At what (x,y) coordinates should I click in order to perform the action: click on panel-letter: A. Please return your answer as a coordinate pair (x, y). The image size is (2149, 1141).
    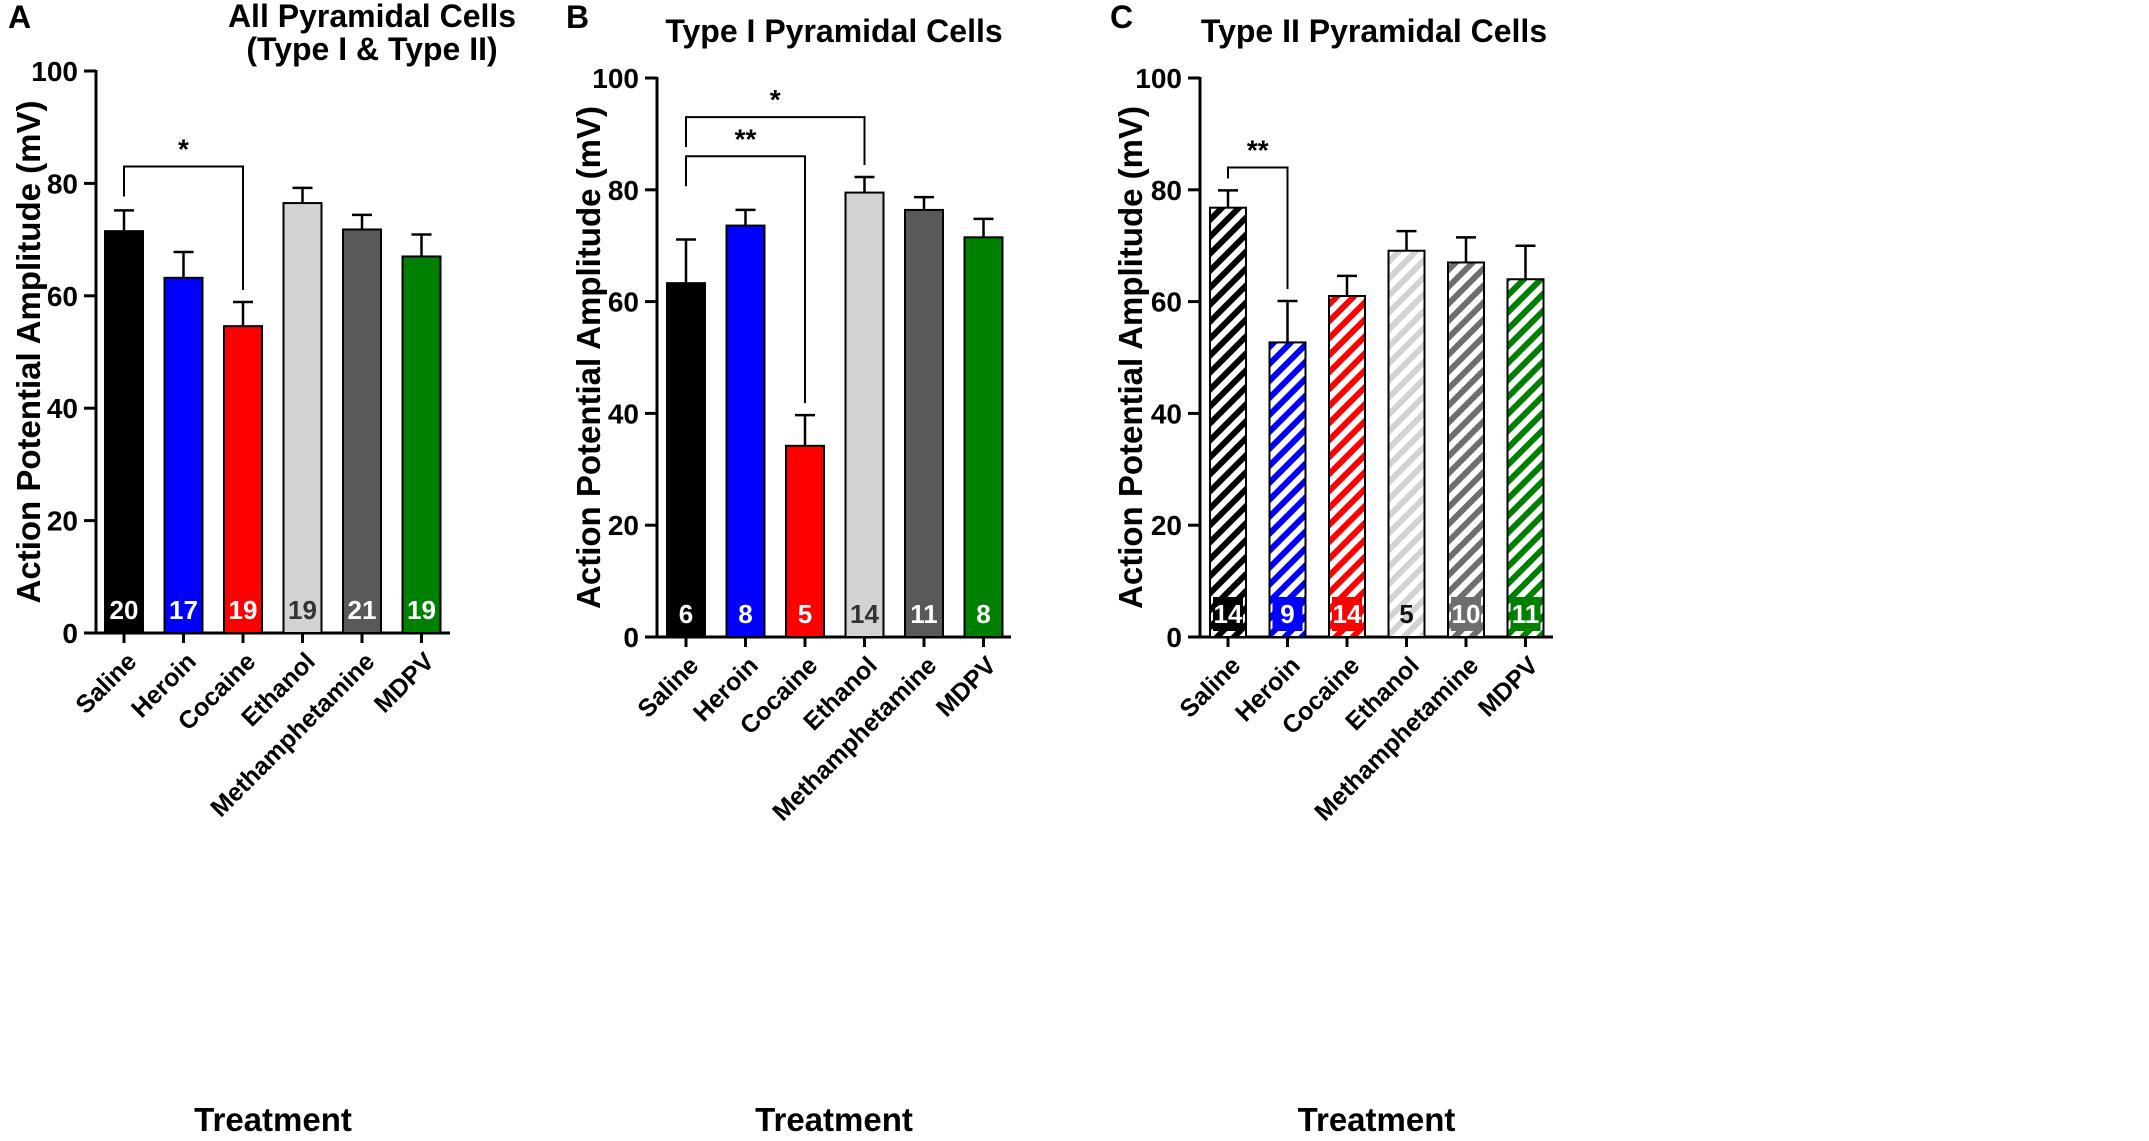
    Looking at the image, I should click on (19, 17).